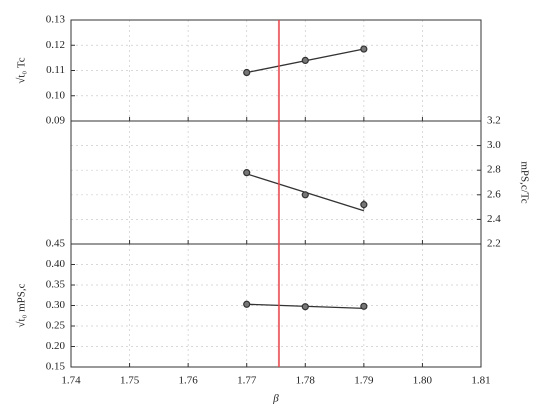 The image size is (545, 414). What do you see at coordinates (494, 145) in the screenshot?
I see `y-tick-label: 3.0` at bounding box center [494, 145].